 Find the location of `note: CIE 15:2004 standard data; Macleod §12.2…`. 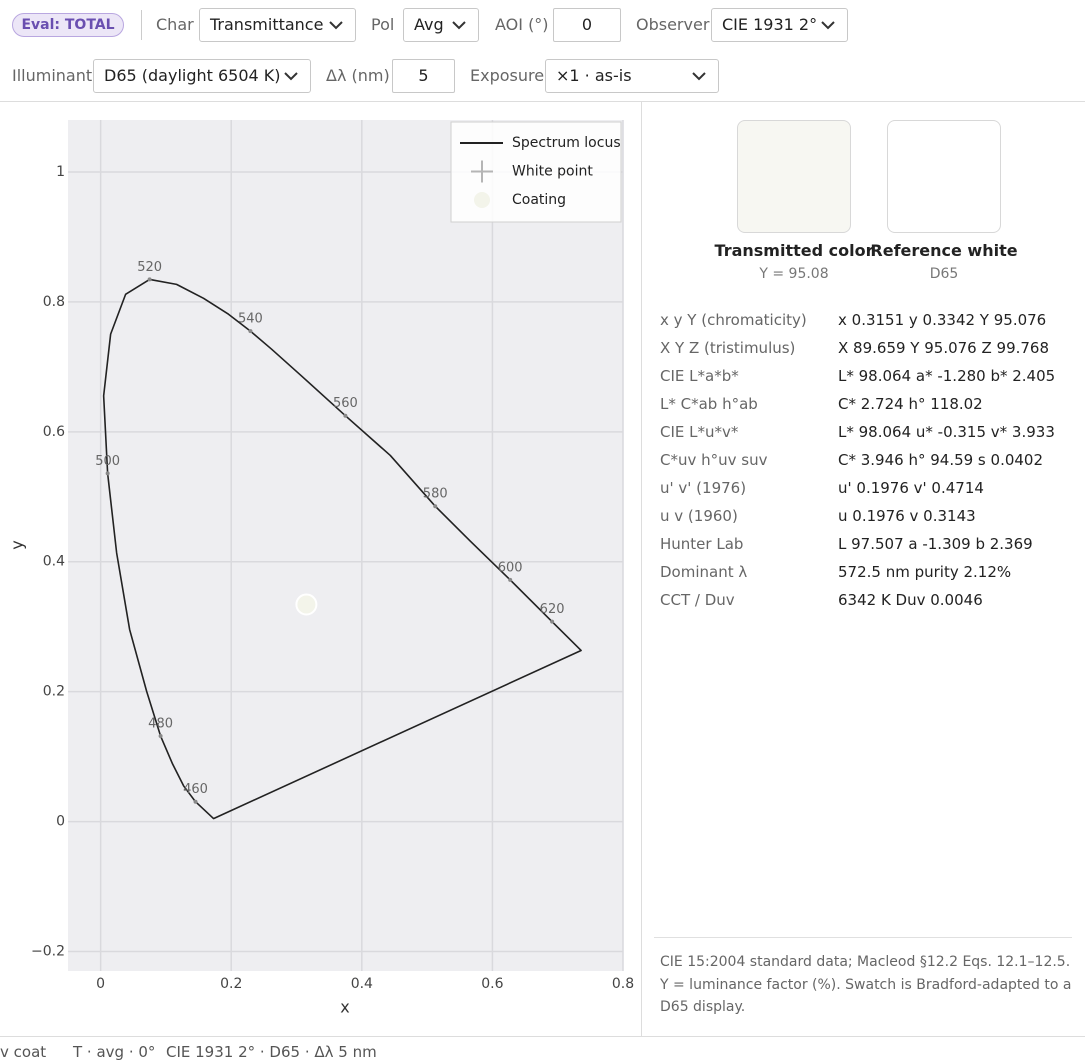

note: CIE 15:2004 standard data; Macleod §12.2… is located at coordinates (866, 984).